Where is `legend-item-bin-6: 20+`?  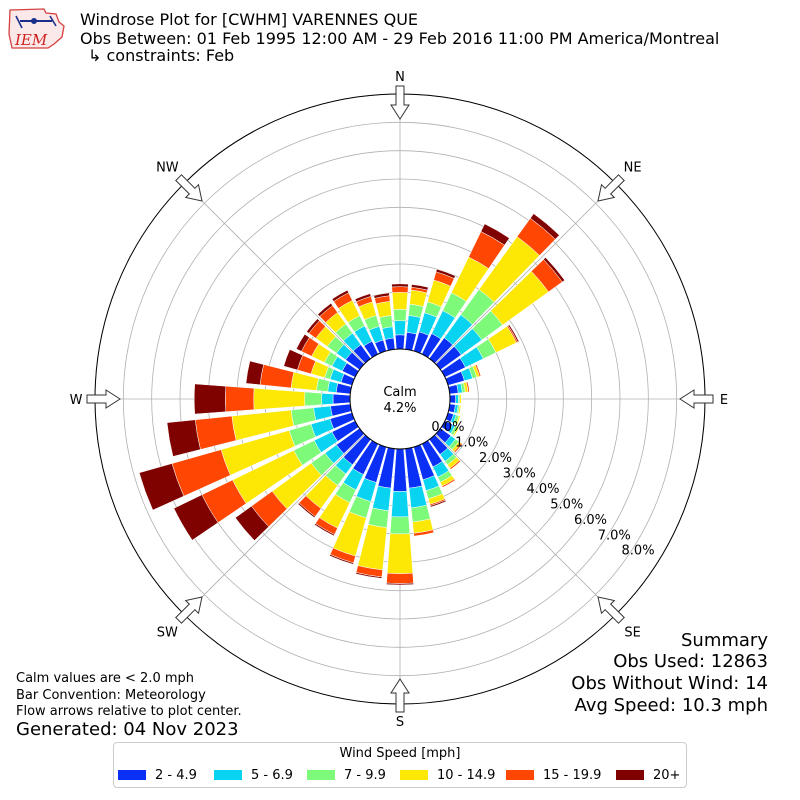 legend-item-bin-6: 20+ is located at coordinates (648, 775).